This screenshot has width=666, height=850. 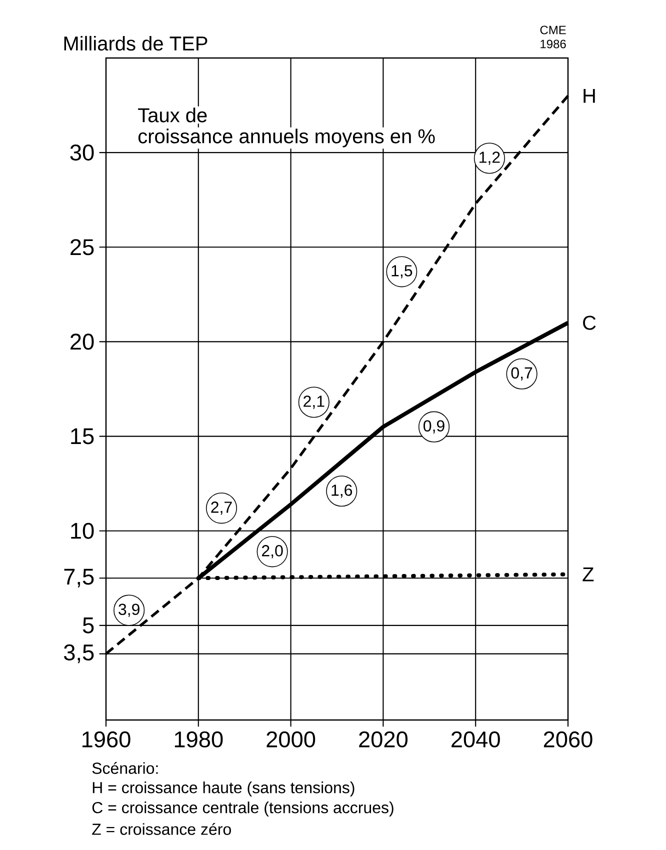 What do you see at coordinates (291, 739) in the screenshot?
I see `x-tick-label: 2000` at bounding box center [291, 739].